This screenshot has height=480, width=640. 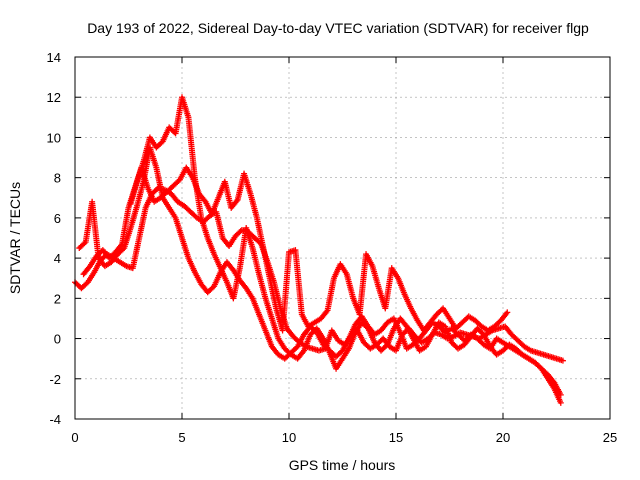 What do you see at coordinates (57, 298) in the screenshot?
I see `y-tick-label: 2` at bounding box center [57, 298].